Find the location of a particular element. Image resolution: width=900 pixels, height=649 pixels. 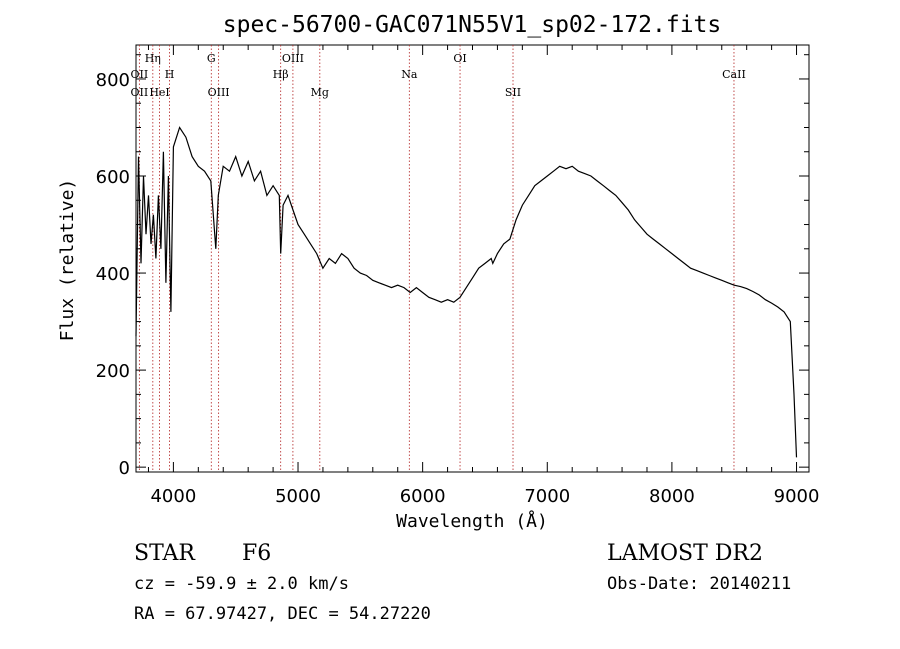

redshift-text: cz = -59.9 ± 2.0 km/s is located at coordinates (241, 584).